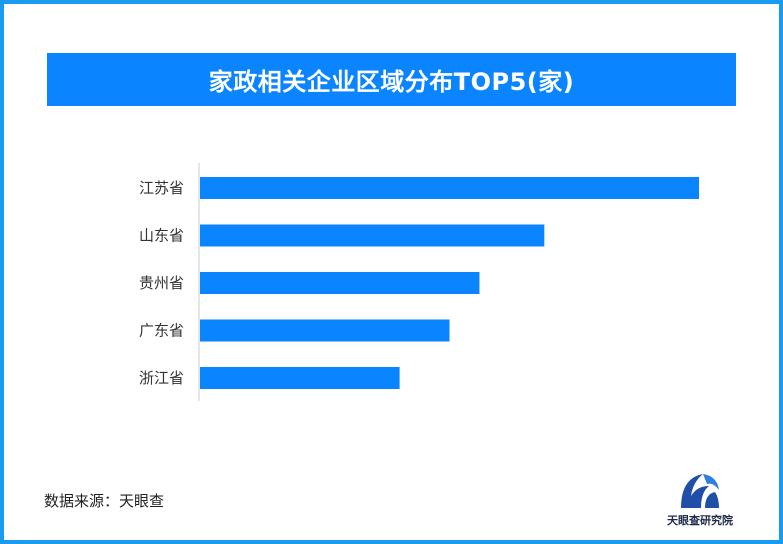  Describe the element at coordinates (700, 520) in the screenshot. I see `logo-text: 天眼查研究院` at that location.